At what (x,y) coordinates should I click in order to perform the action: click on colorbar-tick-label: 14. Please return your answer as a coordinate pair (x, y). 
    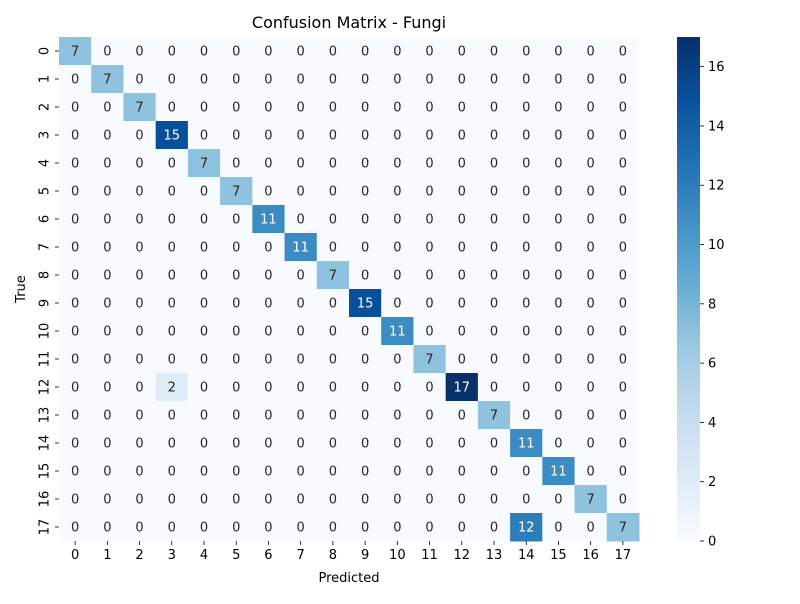
    Looking at the image, I should click on (716, 126).